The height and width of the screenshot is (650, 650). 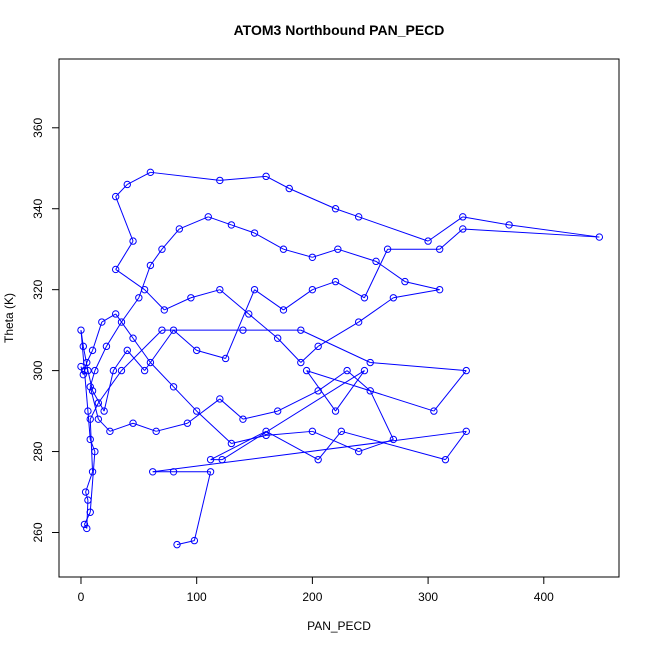 I want to click on x-tick-label: 0, so click(x=81, y=597).